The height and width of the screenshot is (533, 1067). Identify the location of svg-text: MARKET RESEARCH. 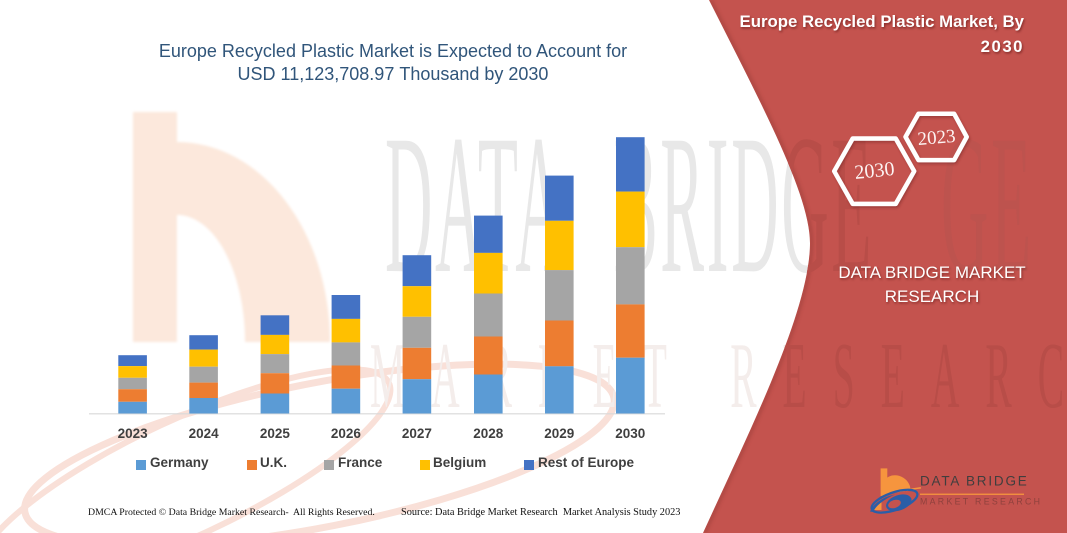
(981, 501).